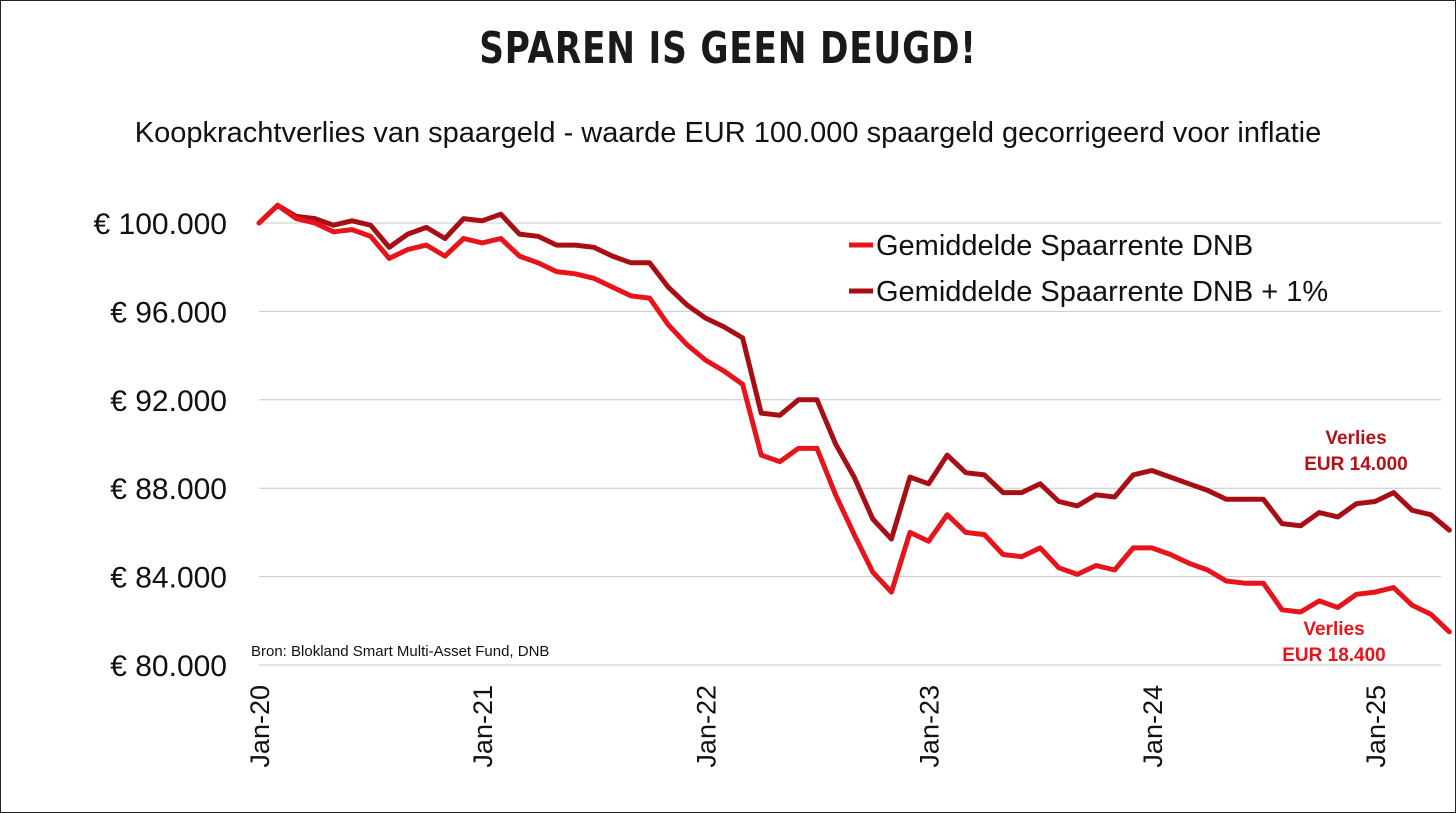  I want to click on annotations: Verlies EUR 14.000 Verlies EUR 18.400, so click(1345, 547).